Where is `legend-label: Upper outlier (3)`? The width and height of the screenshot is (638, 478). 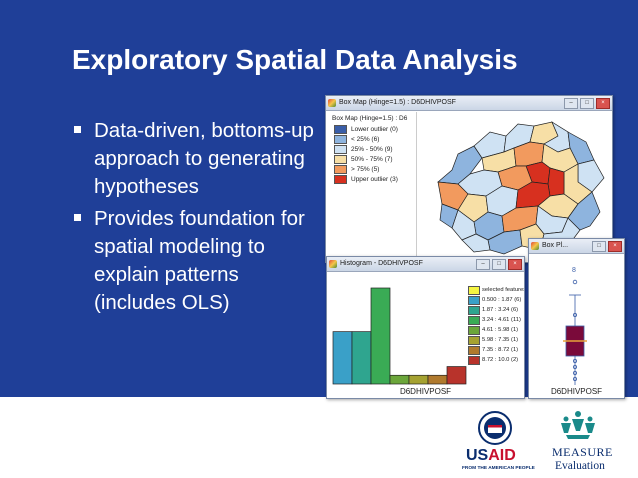
legend-label: Upper outlier (3) is located at coordinates (374, 179).